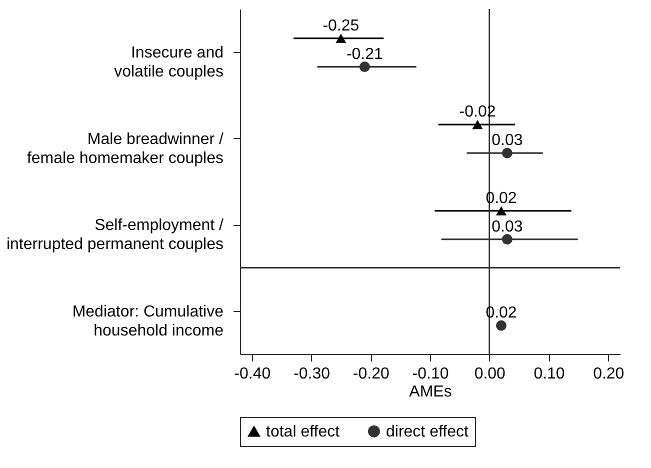 This screenshot has height=468, width=651. What do you see at coordinates (430, 392) in the screenshot?
I see `x-axis-title: AMEs` at bounding box center [430, 392].